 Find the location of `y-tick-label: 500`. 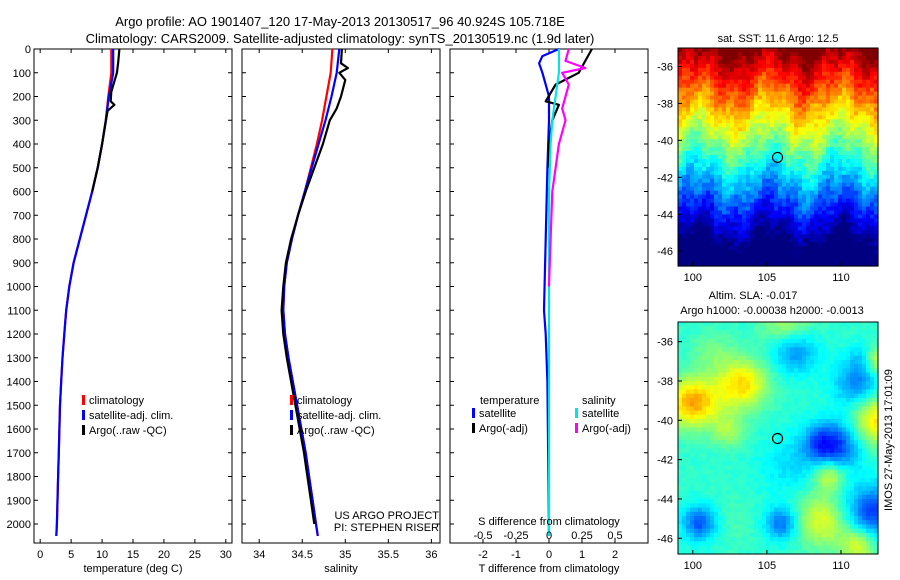

y-tick-label: 500 is located at coordinates (22, 169).